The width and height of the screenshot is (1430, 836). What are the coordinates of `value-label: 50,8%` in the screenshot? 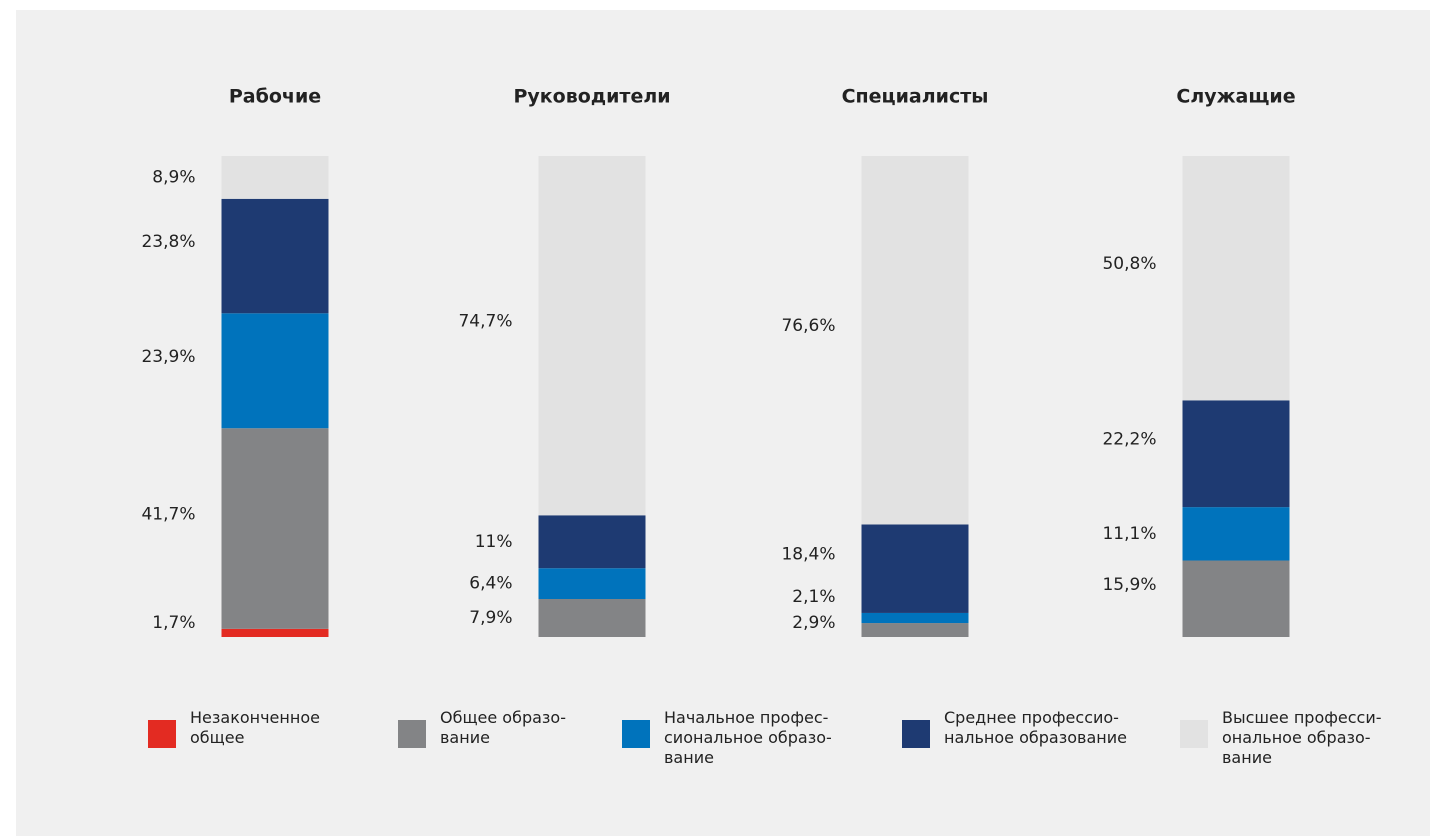 It's located at (1129, 264).